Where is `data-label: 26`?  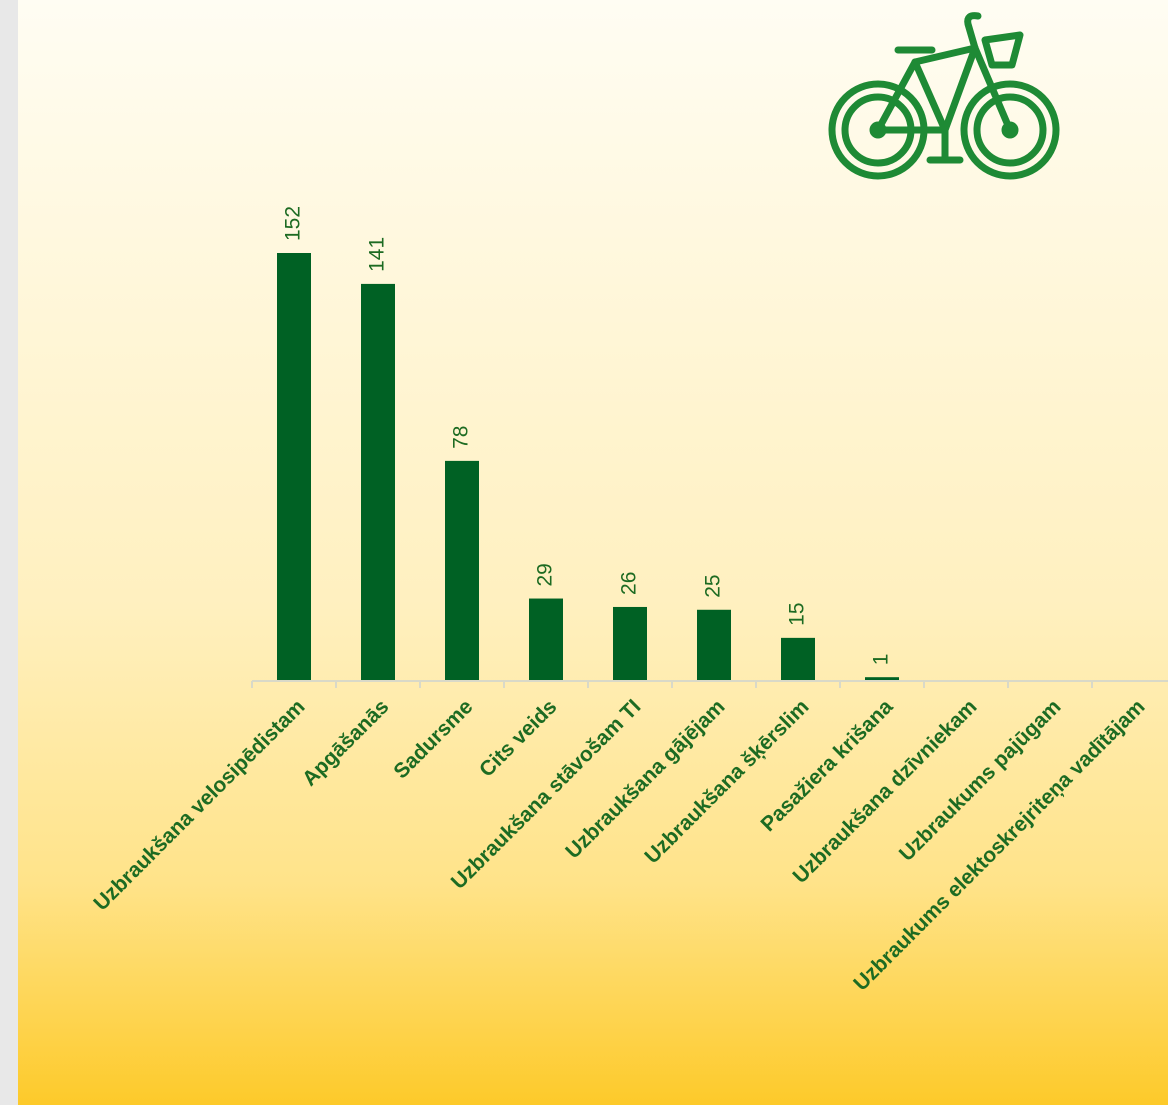
data-label: 26 is located at coordinates (629, 583).